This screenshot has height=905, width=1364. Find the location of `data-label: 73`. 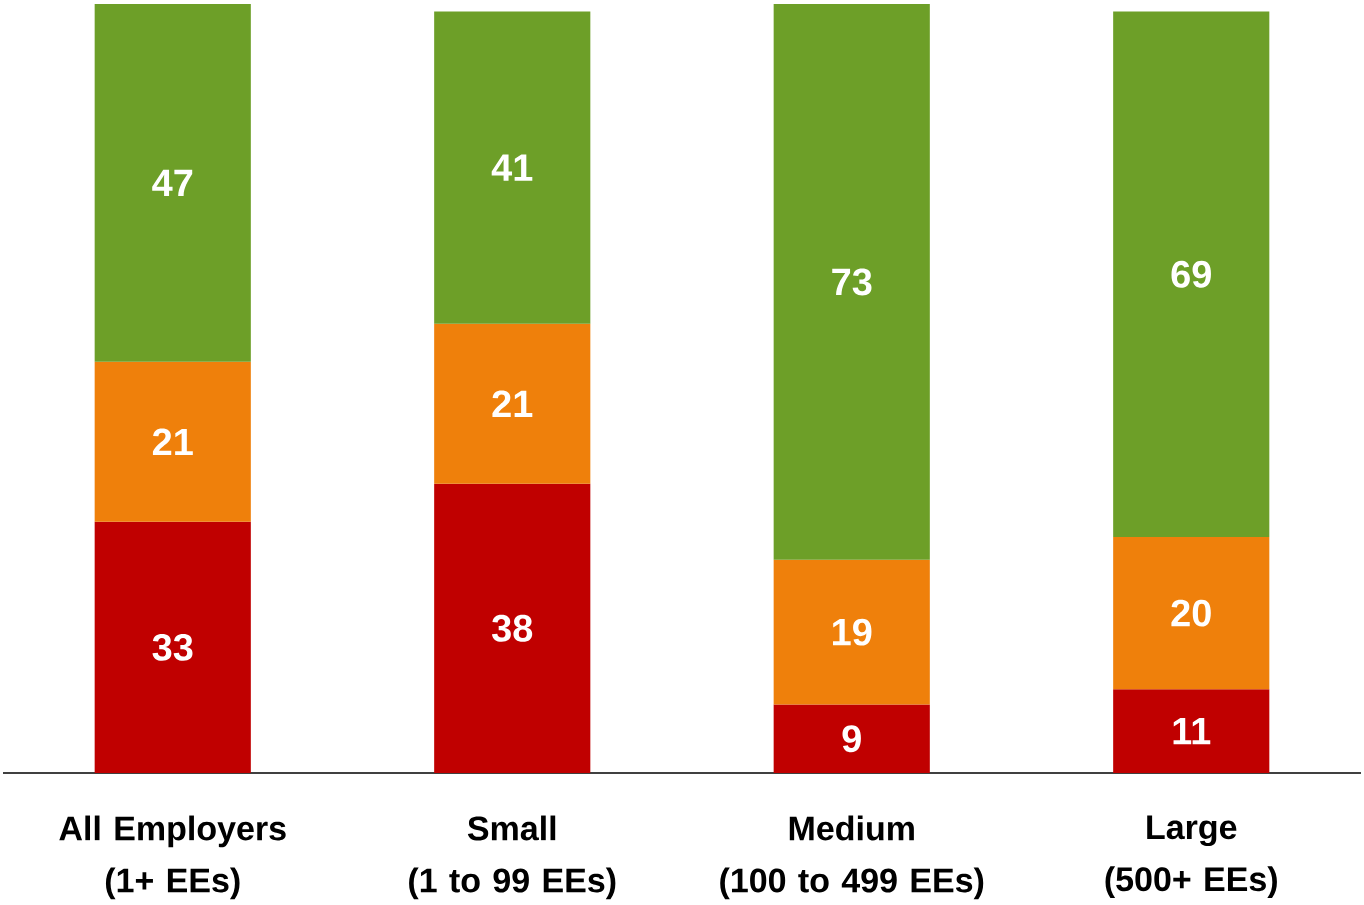

data-label: 73 is located at coordinates (852, 282).